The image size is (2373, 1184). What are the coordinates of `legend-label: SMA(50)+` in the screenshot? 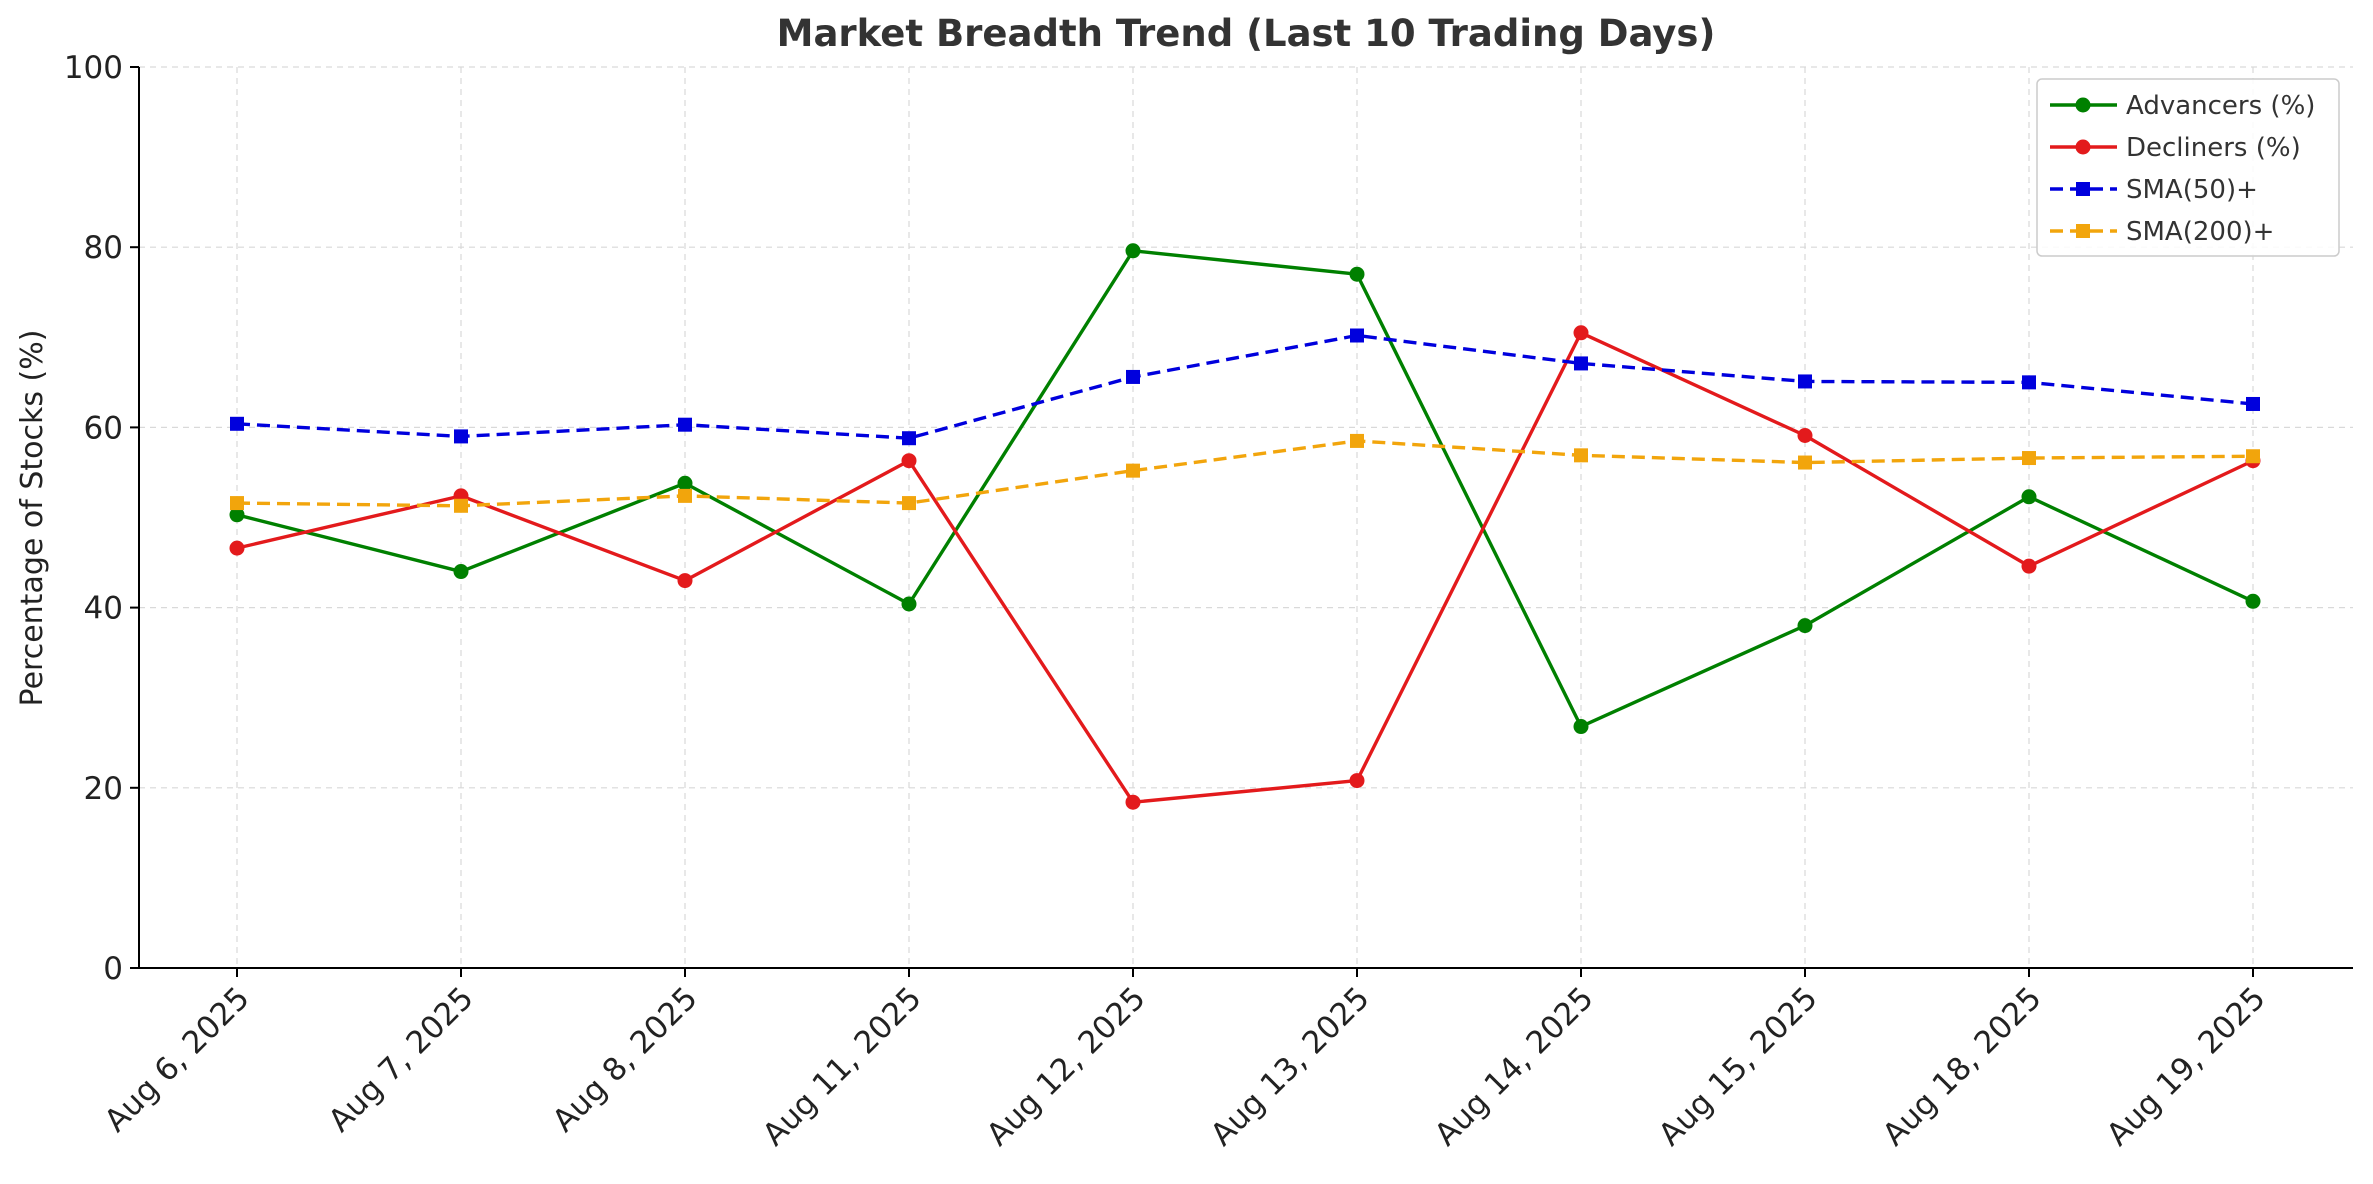 It's located at (2192, 190).